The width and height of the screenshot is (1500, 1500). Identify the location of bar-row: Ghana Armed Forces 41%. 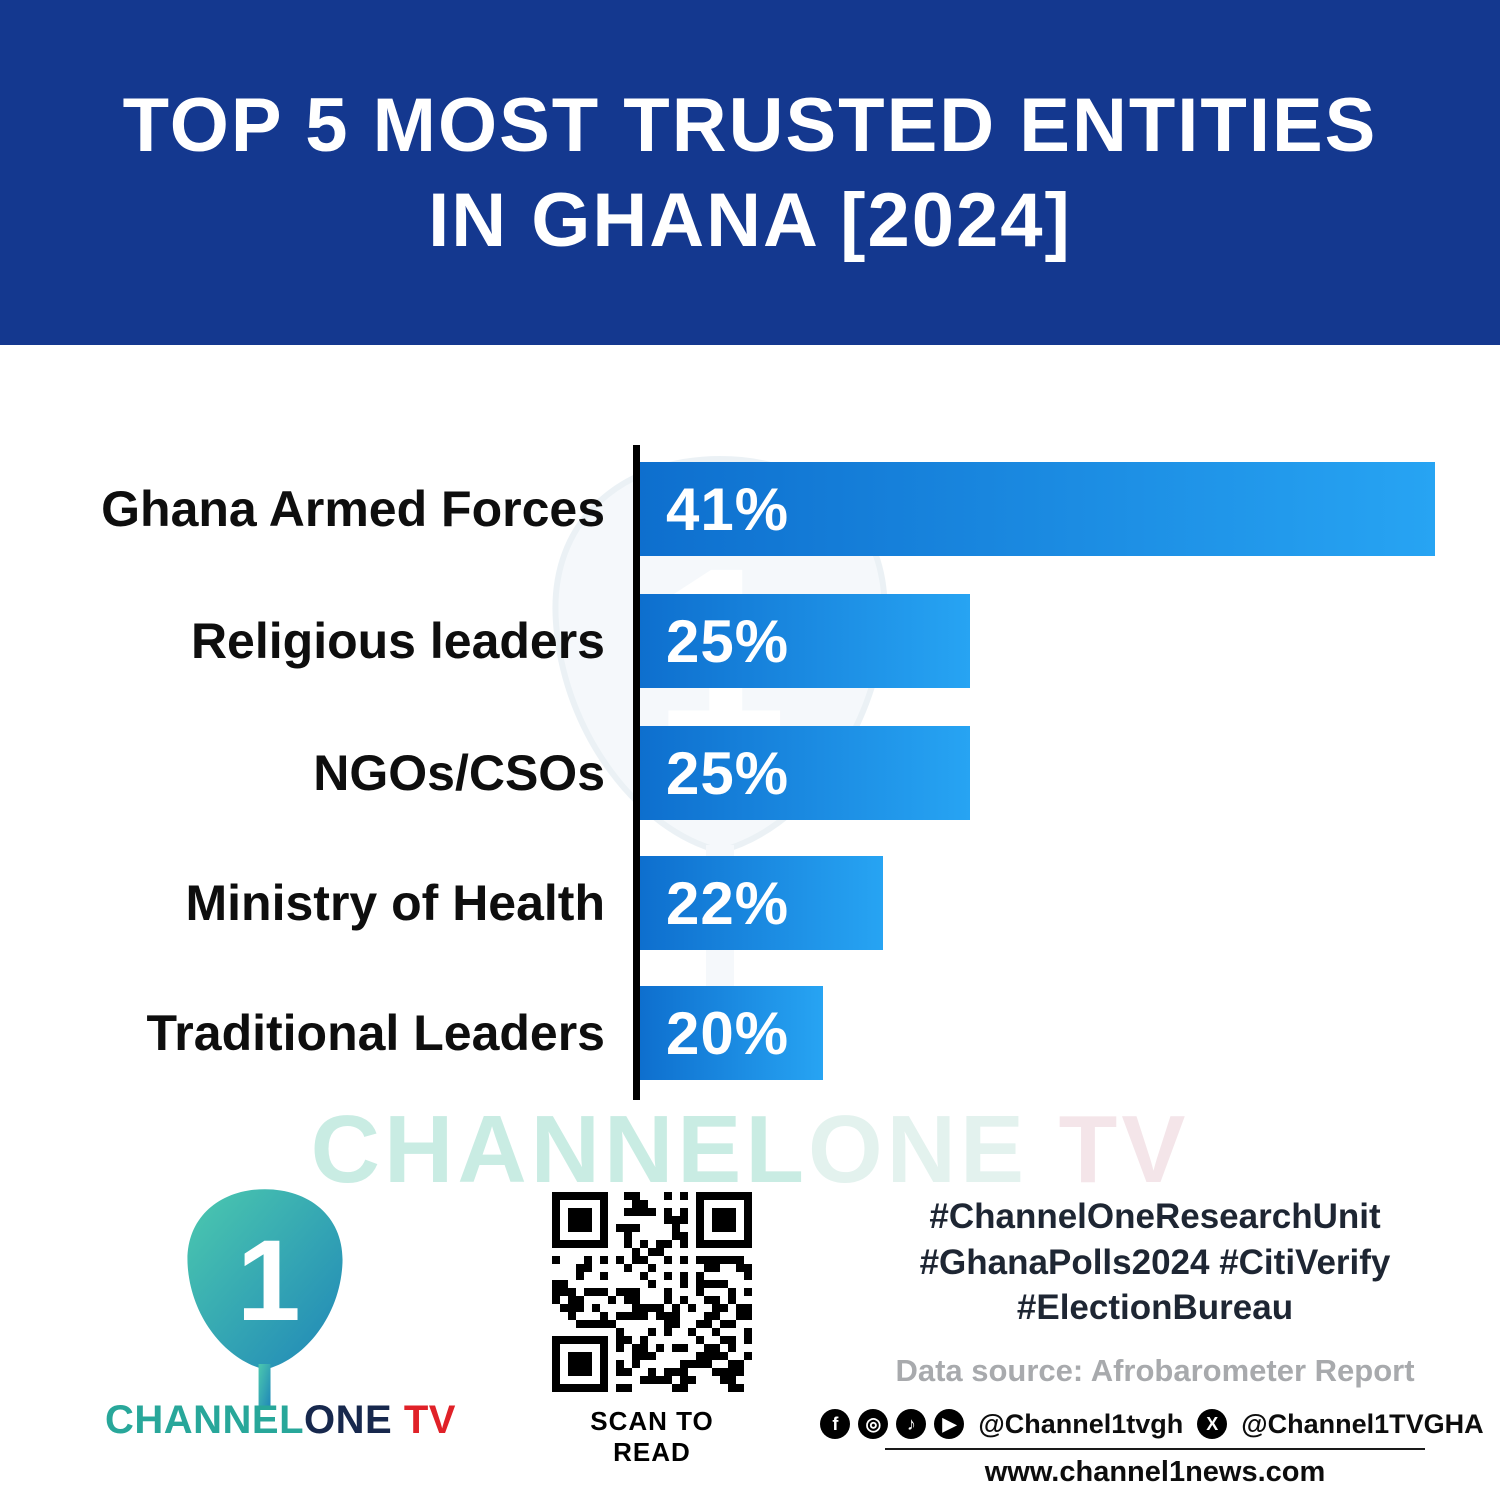
(750, 509).